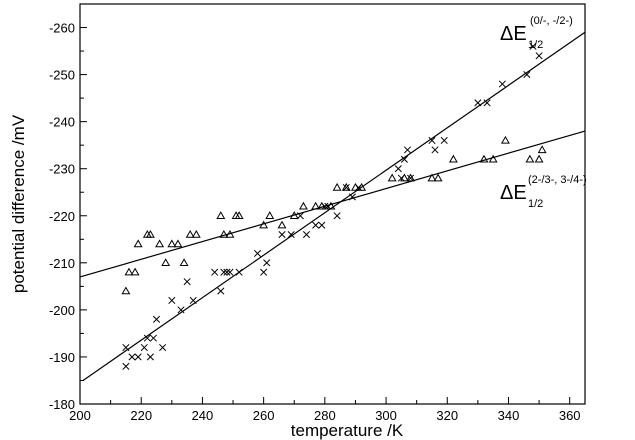 This screenshot has height=440, width=635. I want to click on y-tick-label: -200, so click(62, 310).